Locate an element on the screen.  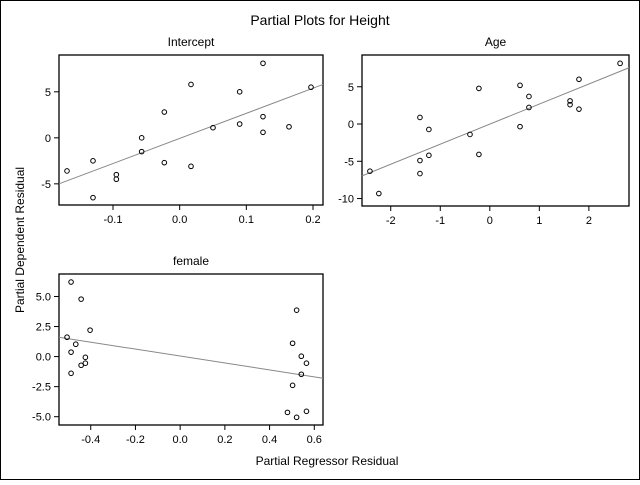
panel-title: Intercept is located at coordinates (191, 42).